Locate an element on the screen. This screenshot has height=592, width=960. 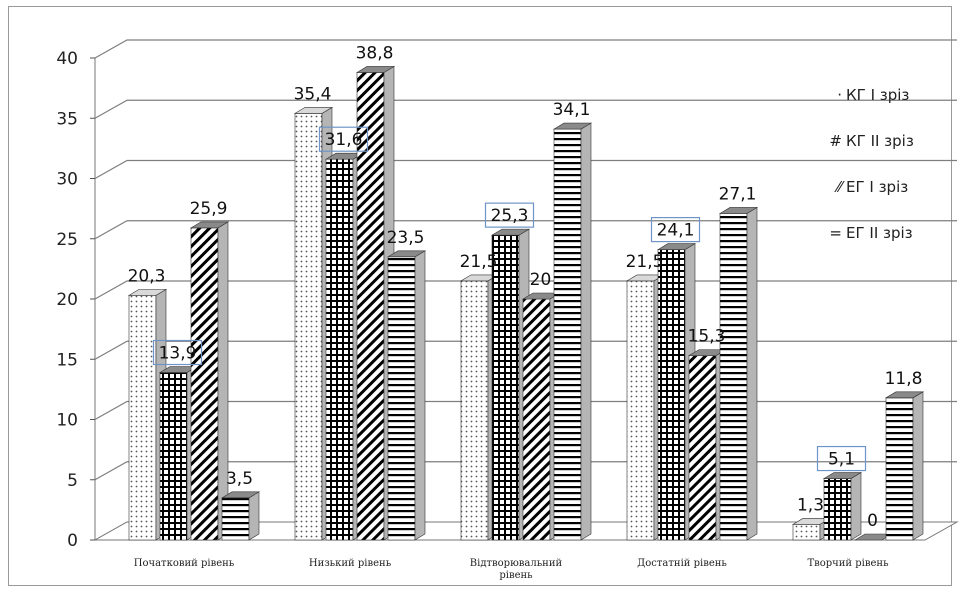
legend-label: КГ І зріз is located at coordinates (877, 95).